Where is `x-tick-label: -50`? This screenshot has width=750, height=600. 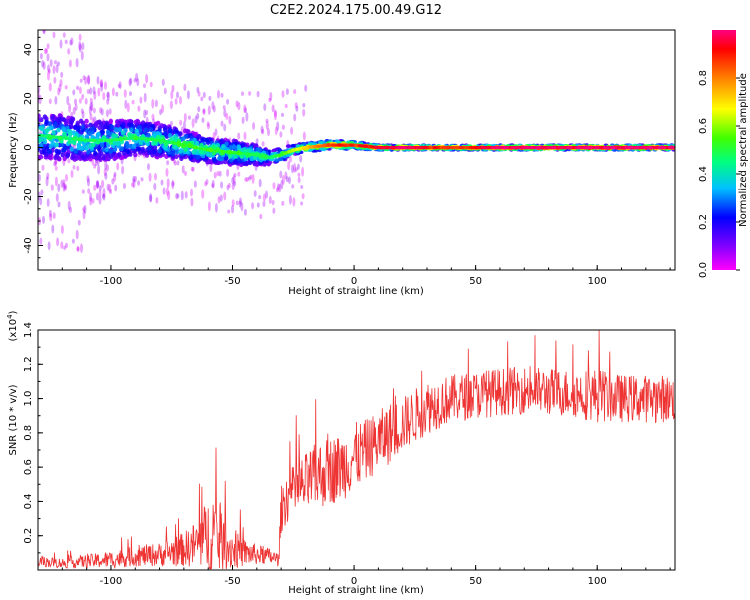 x-tick-label: -50 is located at coordinates (232, 281).